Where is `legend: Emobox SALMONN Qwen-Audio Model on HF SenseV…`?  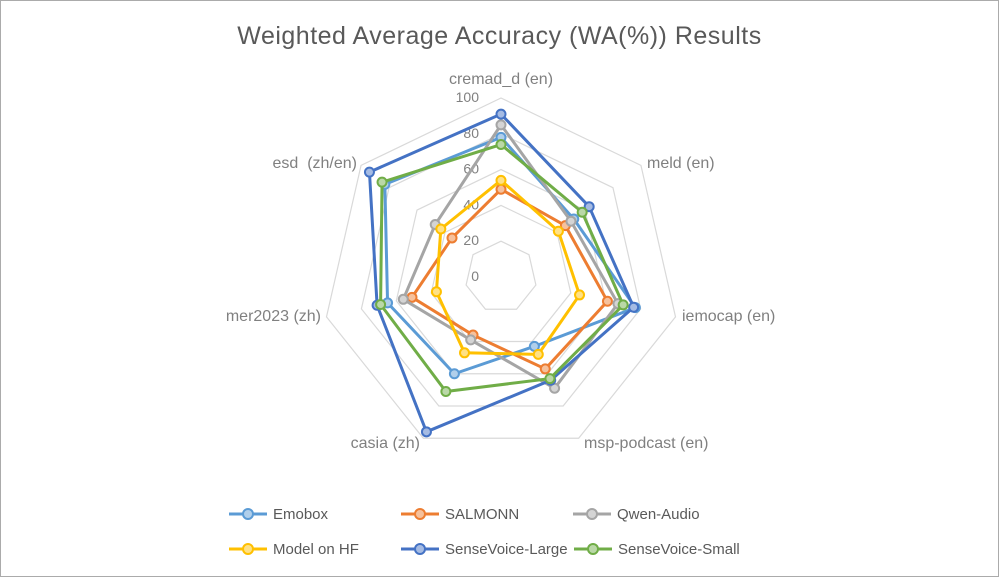 legend: Emobox SALMONN Qwen-Audio Model on HF SenseV… is located at coordinates (484, 532).